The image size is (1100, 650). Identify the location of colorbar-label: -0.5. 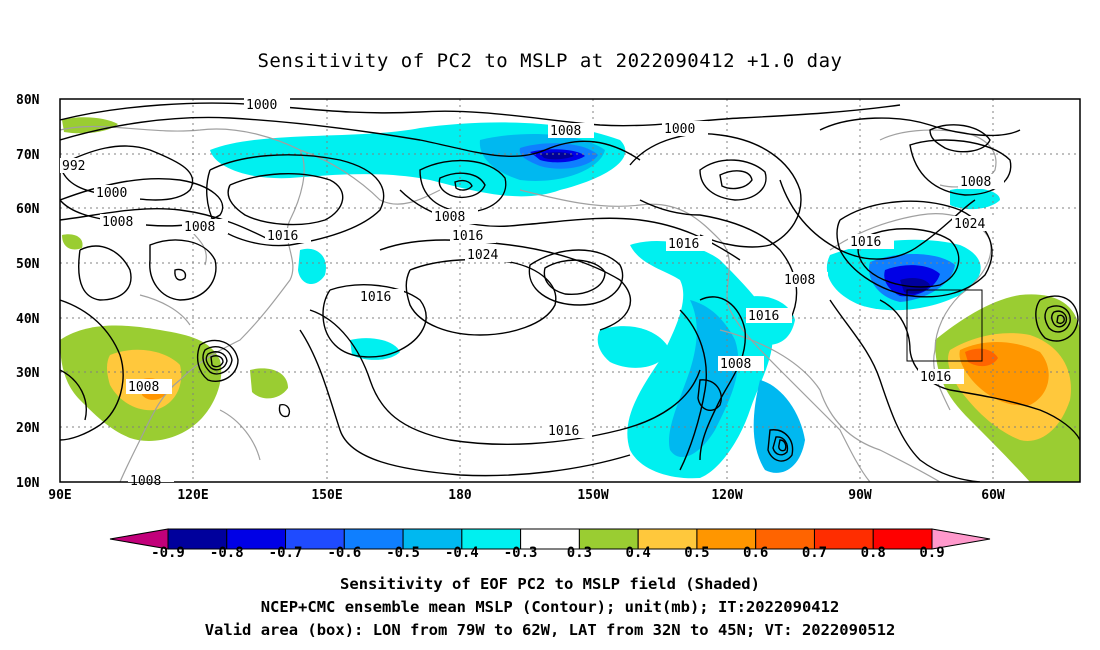
(403, 553).